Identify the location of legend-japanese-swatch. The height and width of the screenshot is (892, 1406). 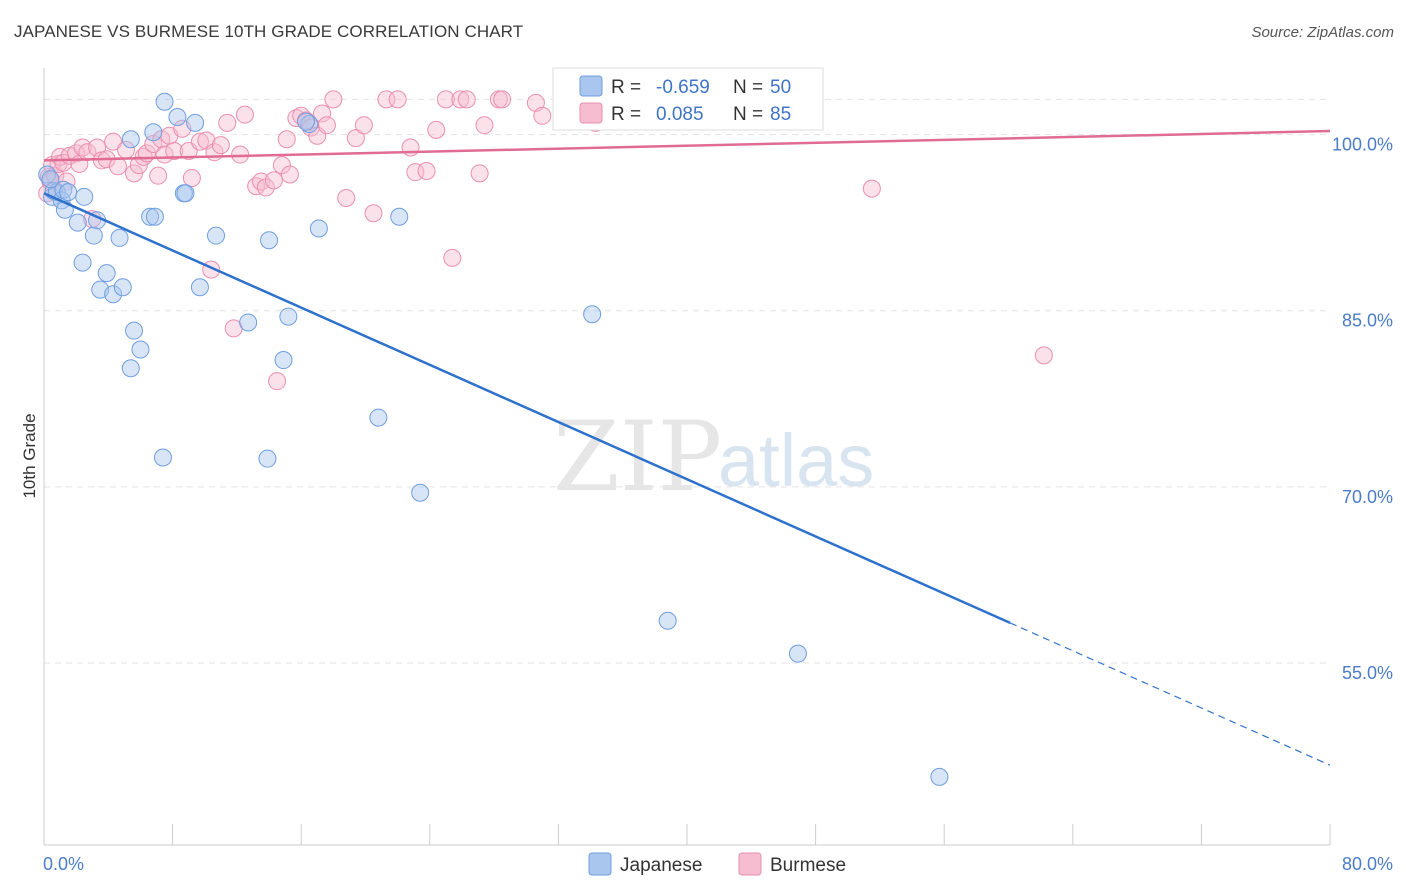
(600, 864).